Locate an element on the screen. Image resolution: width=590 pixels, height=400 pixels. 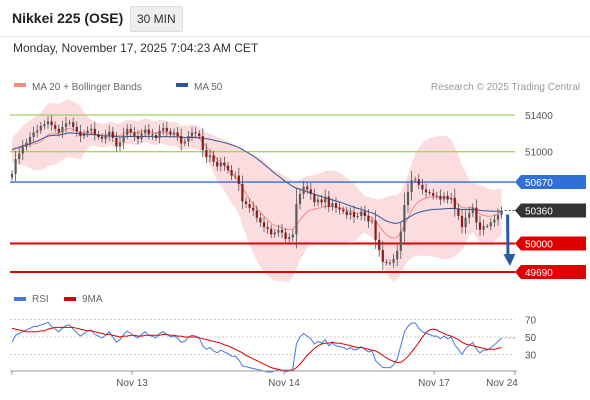
level-label: 50670 is located at coordinates (539, 183).